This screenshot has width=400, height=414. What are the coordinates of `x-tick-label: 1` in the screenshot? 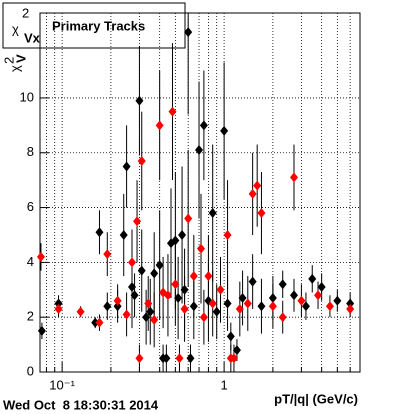 It's located at (224, 384).